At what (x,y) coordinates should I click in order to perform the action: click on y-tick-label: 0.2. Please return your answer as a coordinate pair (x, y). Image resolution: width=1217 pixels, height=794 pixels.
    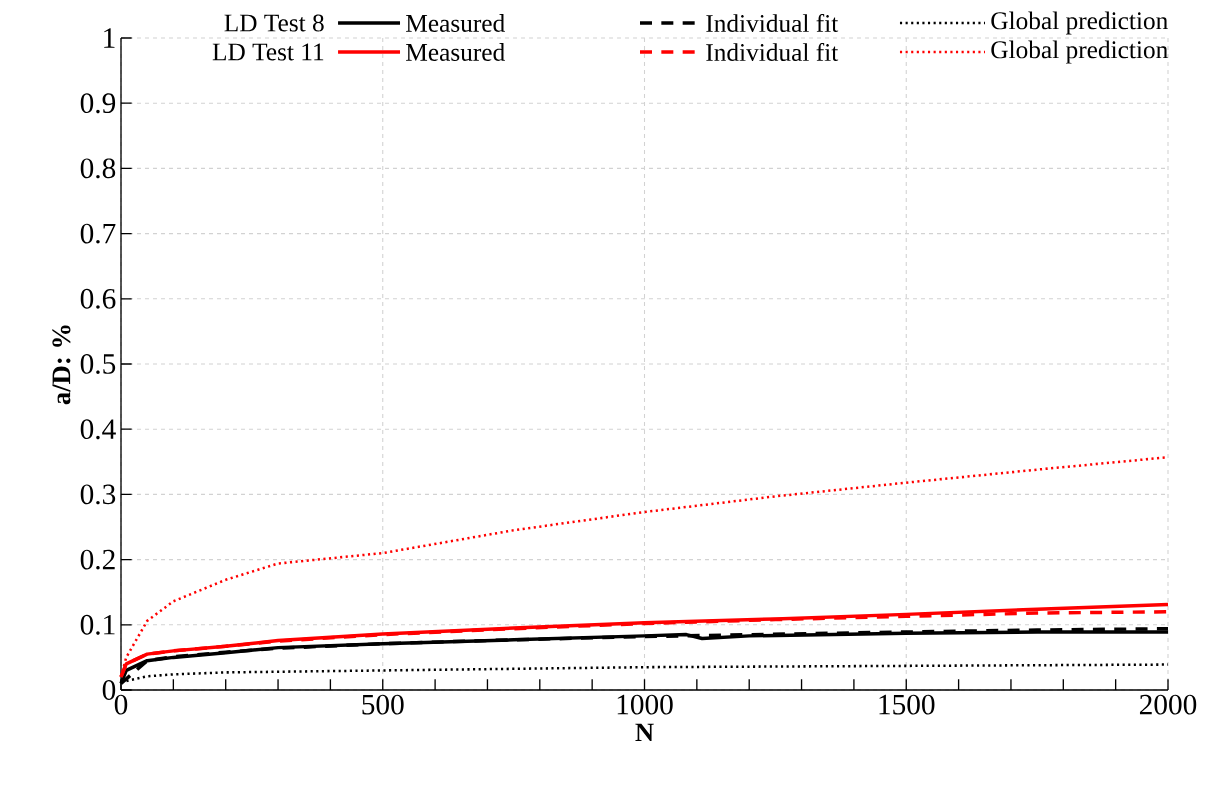
    Looking at the image, I should click on (97, 559).